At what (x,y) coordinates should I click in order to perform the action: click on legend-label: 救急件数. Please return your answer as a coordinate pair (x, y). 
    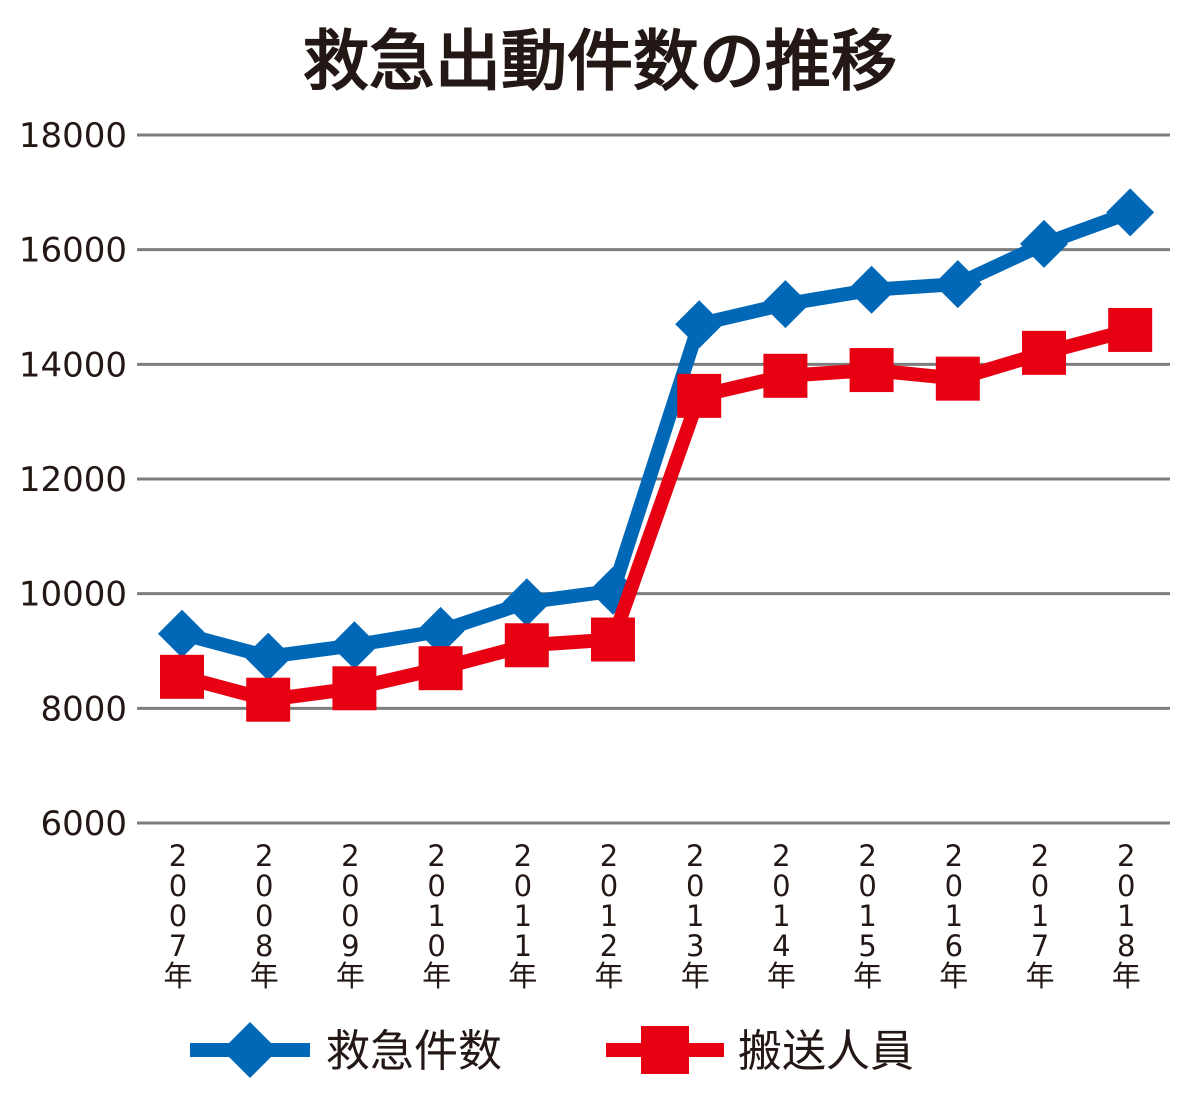
    Looking at the image, I should click on (414, 1051).